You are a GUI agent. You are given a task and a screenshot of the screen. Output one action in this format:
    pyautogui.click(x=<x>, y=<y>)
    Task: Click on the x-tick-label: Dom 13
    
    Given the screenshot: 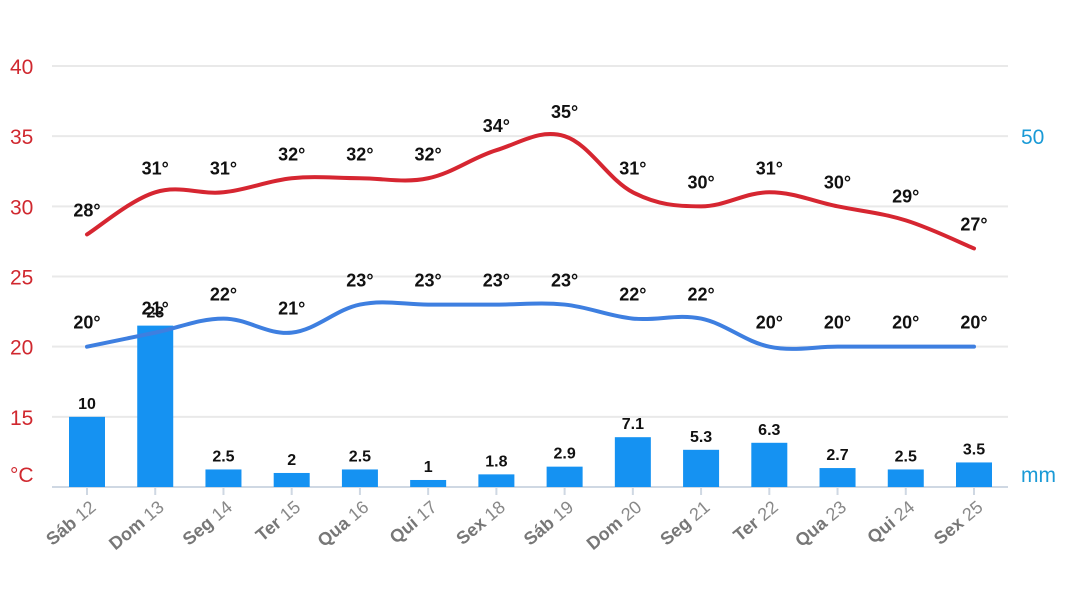 What is the action you would take?
    pyautogui.click(x=136, y=525)
    